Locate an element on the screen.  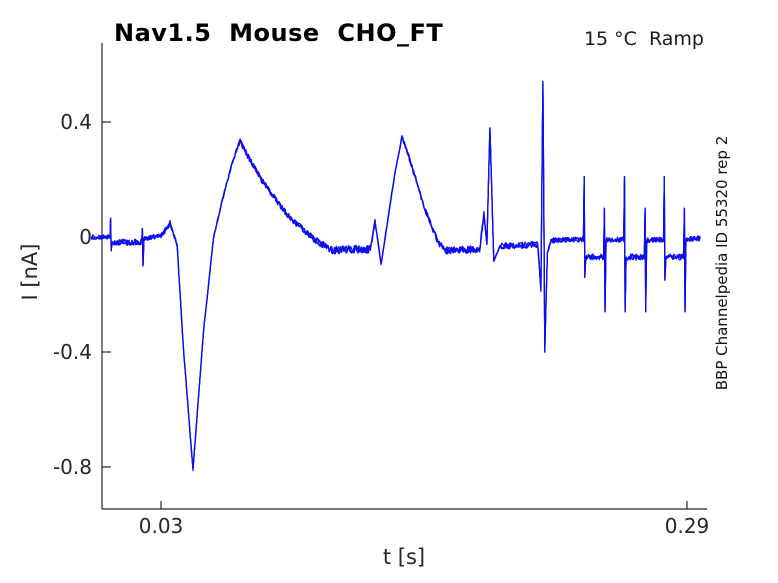
chart-title: Nav1.5 Mouse CHO_FT is located at coordinates (279, 33).